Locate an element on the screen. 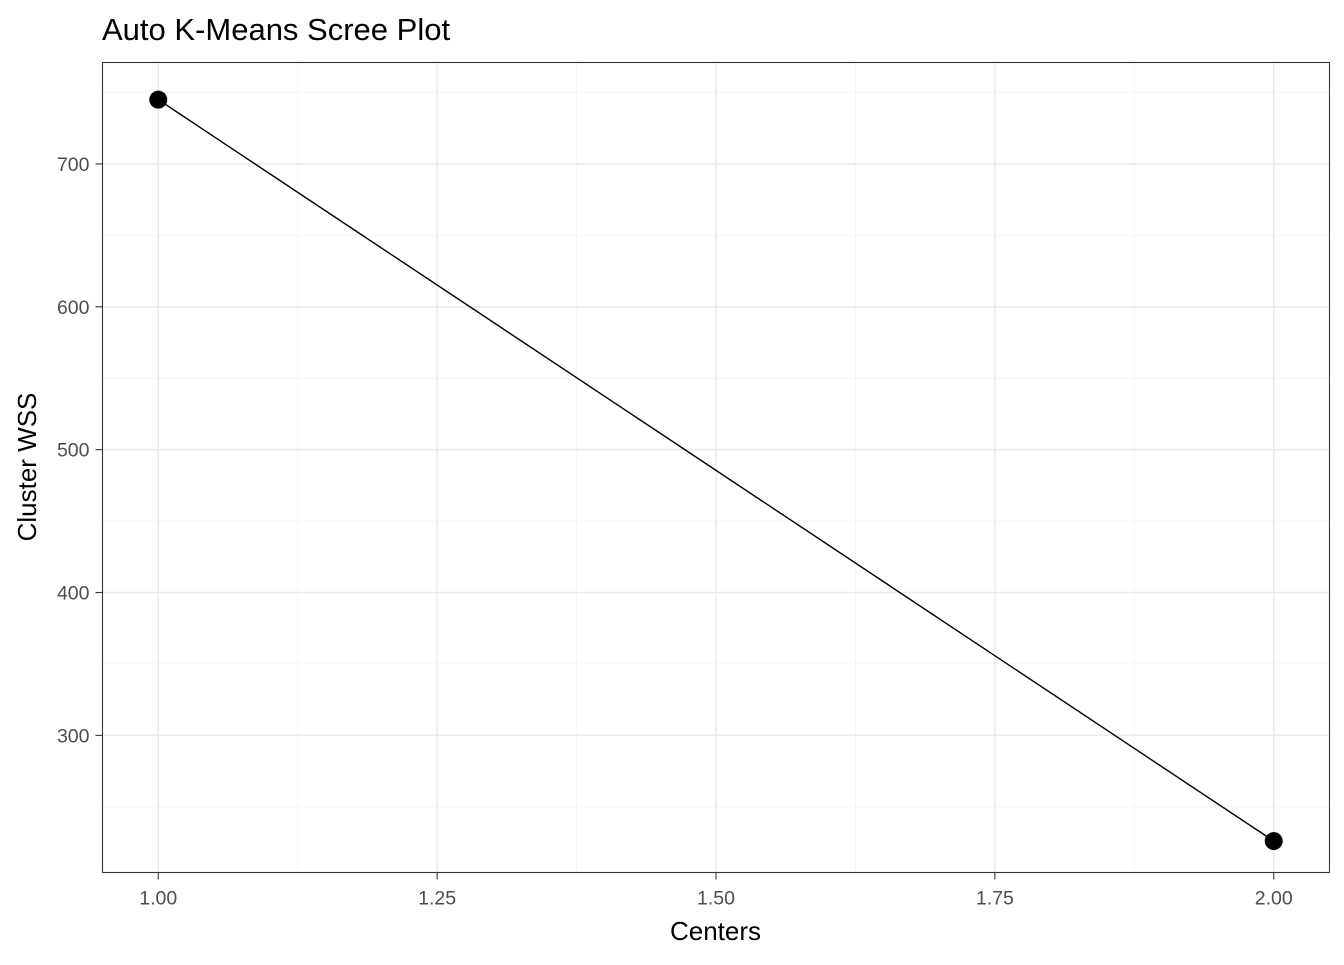  x-axis-title: Centers is located at coordinates (715, 931).